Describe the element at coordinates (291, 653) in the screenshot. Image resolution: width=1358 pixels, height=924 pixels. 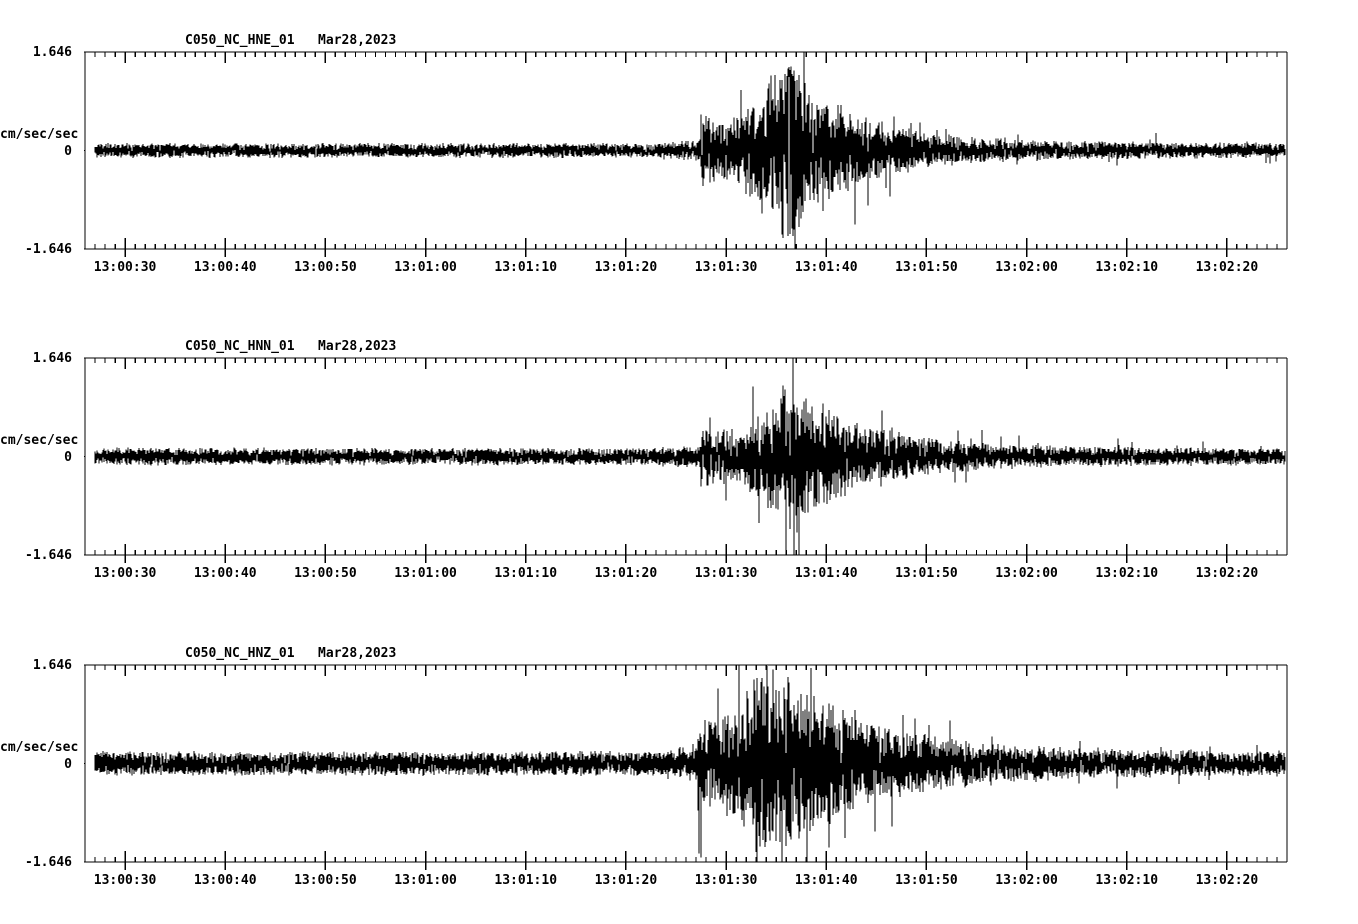
I see `panel-title: C050_NC_HNZ_01 Mar28,2023` at that location.